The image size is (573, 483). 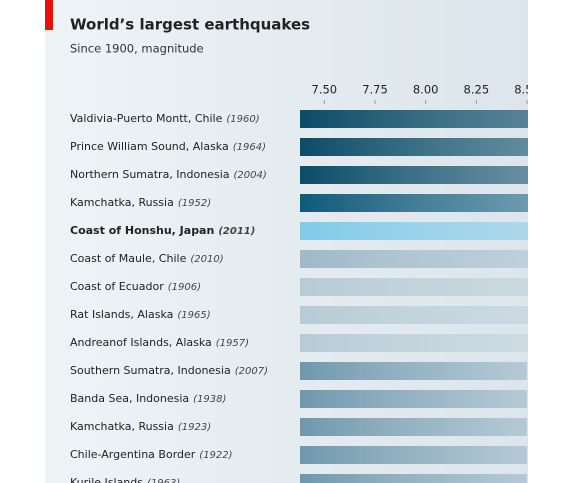 What do you see at coordinates (49, 15) in the screenshot?
I see `red-flag` at bounding box center [49, 15].